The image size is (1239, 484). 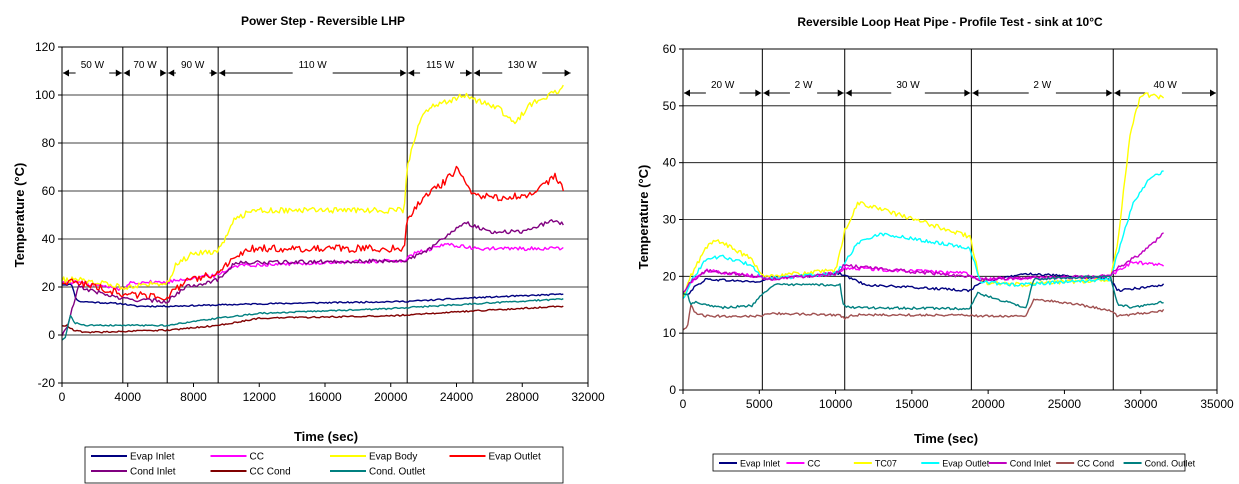 What do you see at coordinates (260, 397) in the screenshot?
I see `x-tick-label: 12000` at bounding box center [260, 397].